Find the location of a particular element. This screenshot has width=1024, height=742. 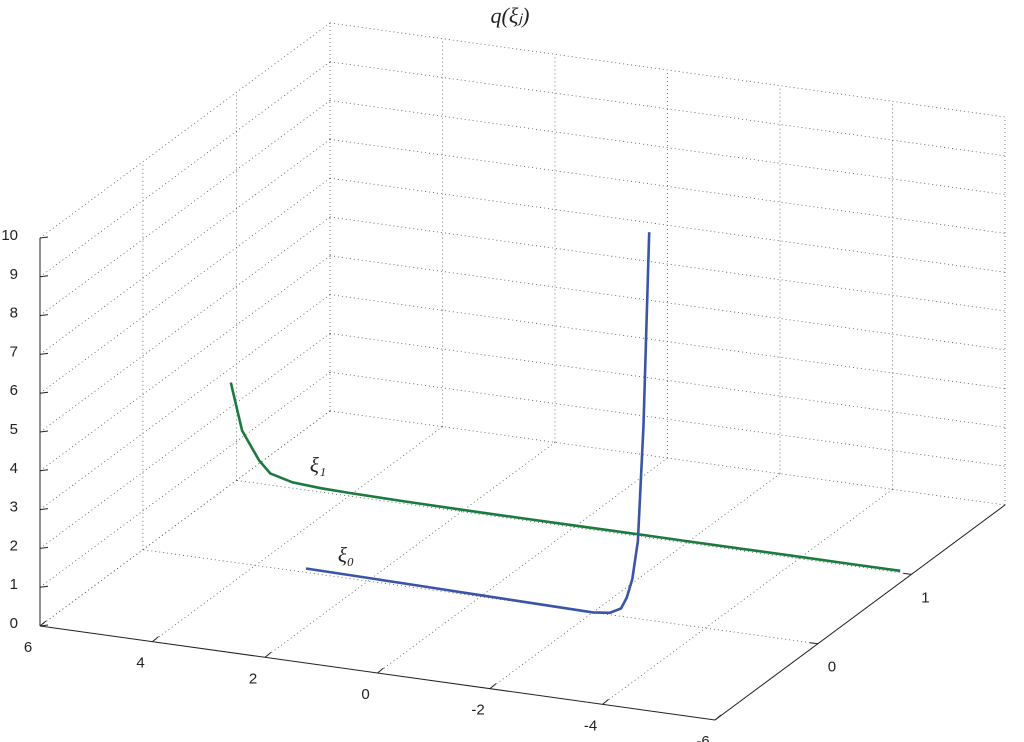

z-tick-label: 1 is located at coordinates (14, 584).